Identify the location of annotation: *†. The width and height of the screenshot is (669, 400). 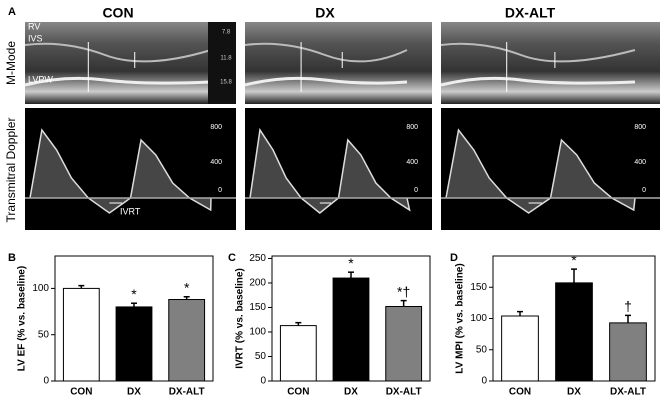
(403, 291).